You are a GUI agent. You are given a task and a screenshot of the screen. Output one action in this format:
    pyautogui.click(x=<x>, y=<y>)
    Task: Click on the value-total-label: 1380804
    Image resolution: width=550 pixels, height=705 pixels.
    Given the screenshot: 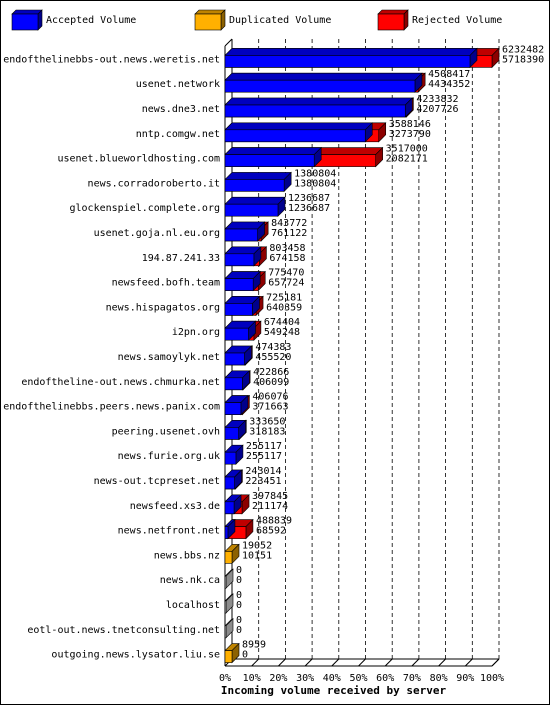 What is the action you would take?
    pyautogui.click(x=315, y=173)
    